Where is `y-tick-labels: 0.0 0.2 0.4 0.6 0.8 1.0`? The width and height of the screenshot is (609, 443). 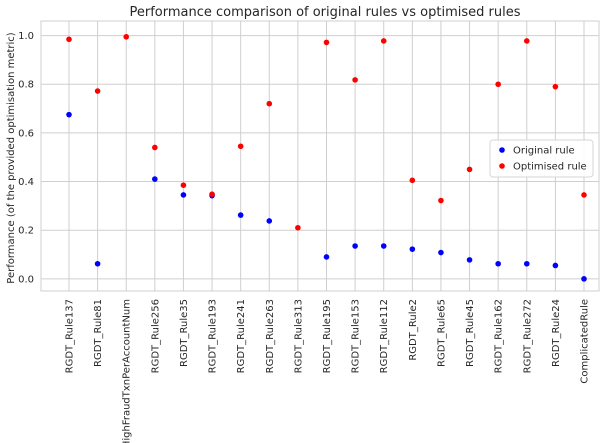
y-tick-labels: 0.0 0.2 0.4 0.6 0.8 1.0 is located at coordinates (26, 158).